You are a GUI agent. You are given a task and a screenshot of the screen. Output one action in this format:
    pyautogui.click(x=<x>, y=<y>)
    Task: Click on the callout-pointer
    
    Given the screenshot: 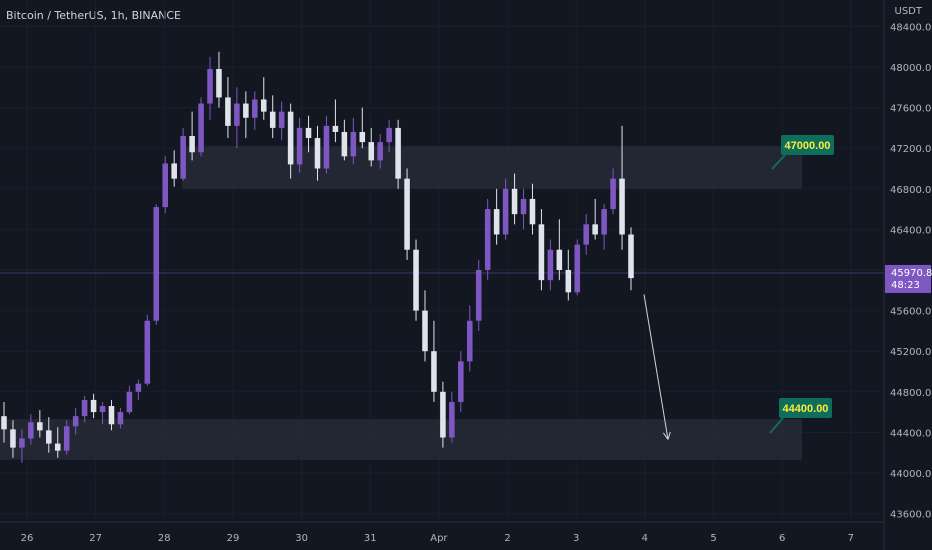 What is the action you would take?
    pyautogui.click(x=778, y=162)
    